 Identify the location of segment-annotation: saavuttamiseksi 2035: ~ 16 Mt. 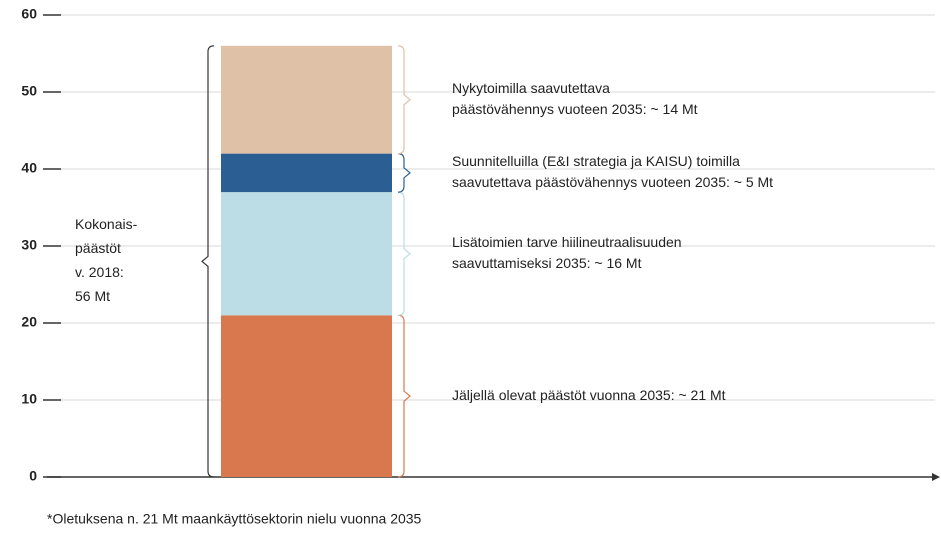
(547, 263).